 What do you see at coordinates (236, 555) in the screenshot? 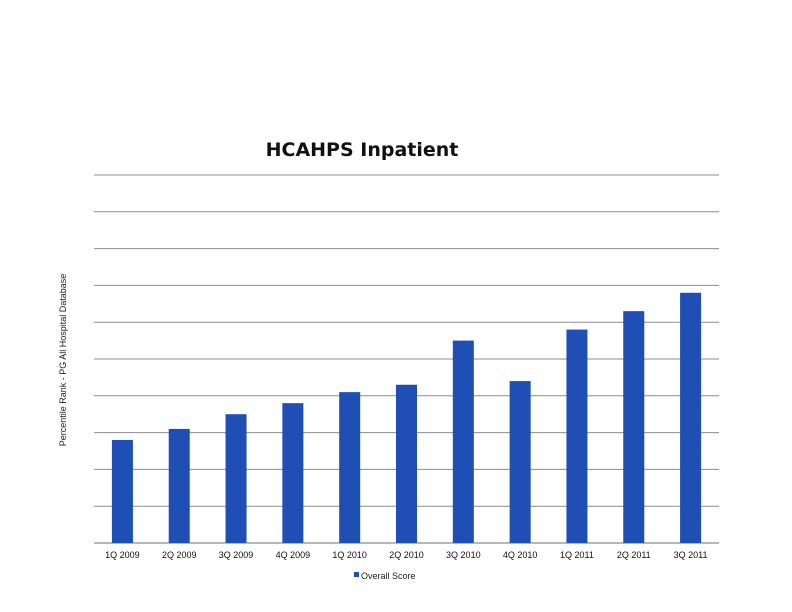
I see `x-tick-label: 3Q 2009` at bounding box center [236, 555].